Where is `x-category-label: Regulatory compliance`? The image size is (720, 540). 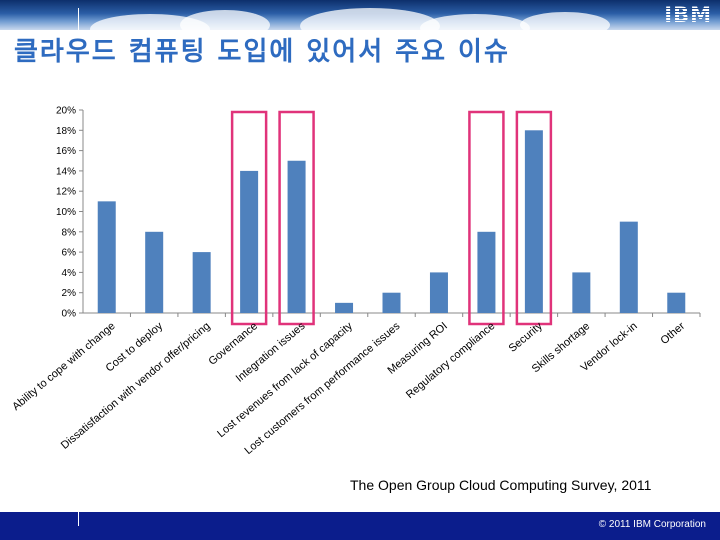
x-category-label: Regulatory compliance is located at coordinates (450, 360).